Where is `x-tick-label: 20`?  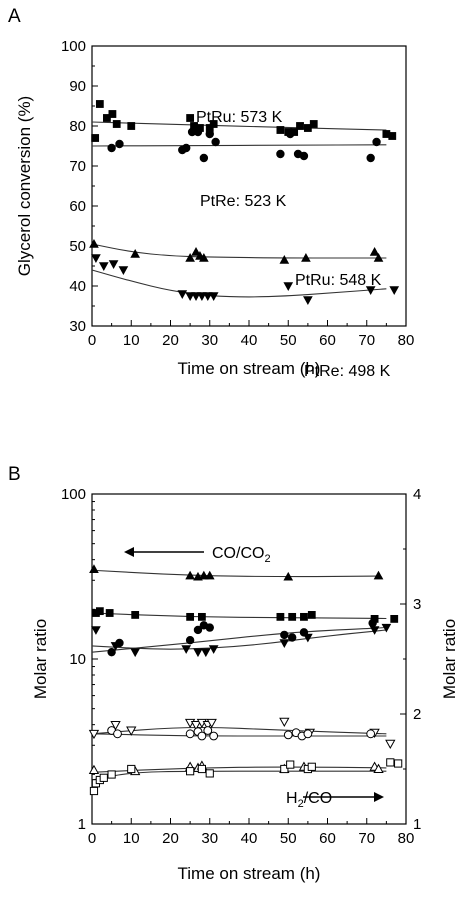 x-tick-label: 20 is located at coordinates (170, 340).